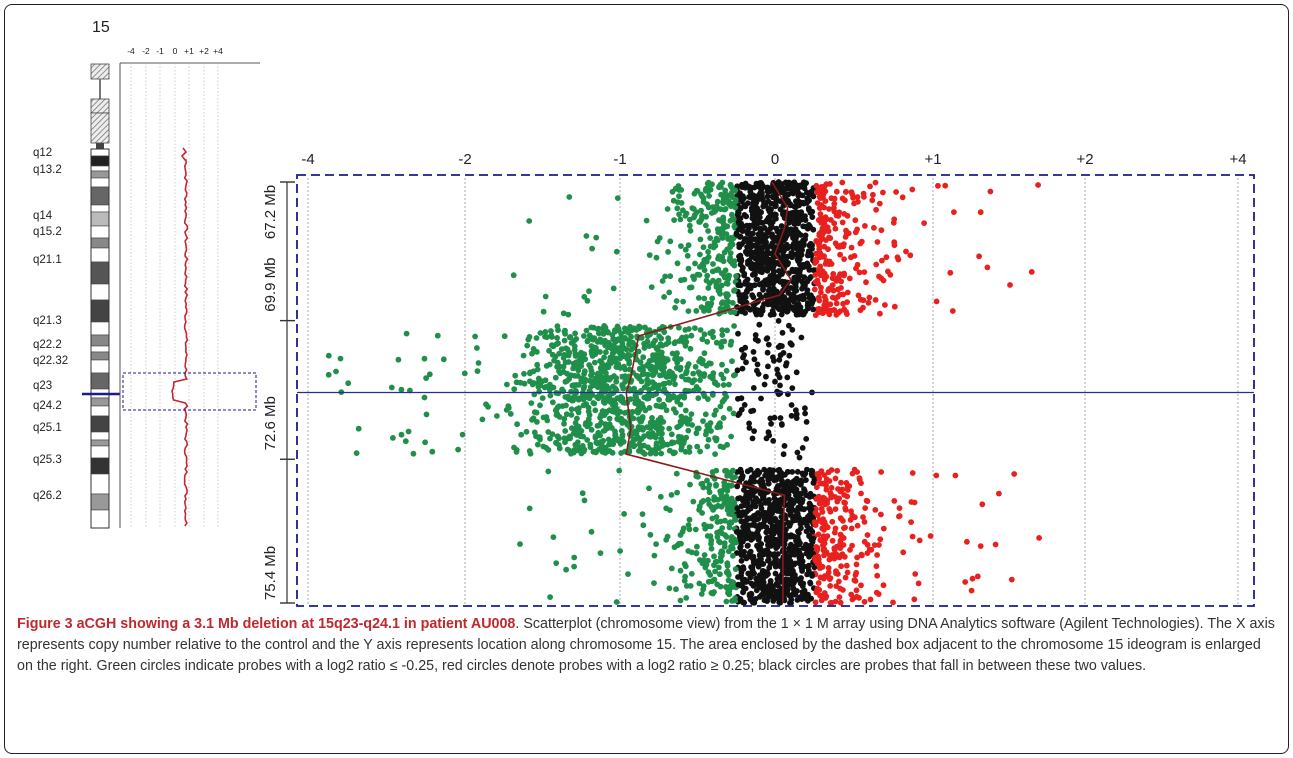  What do you see at coordinates (131, 51) in the screenshot?
I see `mini-tick-label: -4` at bounding box center [131, 51].